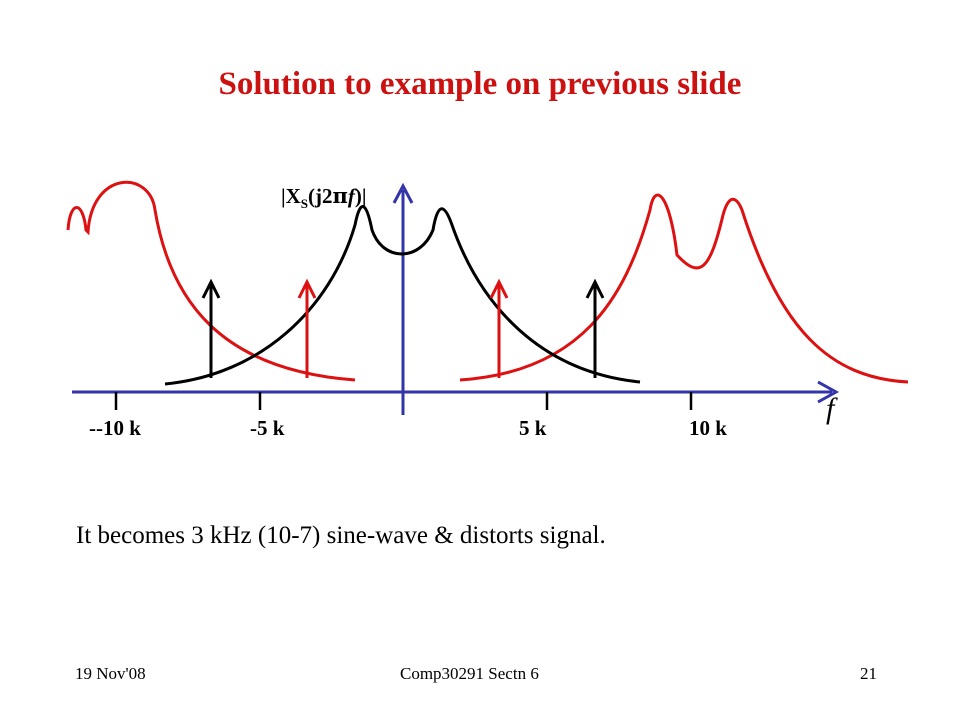  Describe the element at coordinates (324, 197) in the screenshot. I see `y-axis-label: |XS(j2πf)|` at that location.